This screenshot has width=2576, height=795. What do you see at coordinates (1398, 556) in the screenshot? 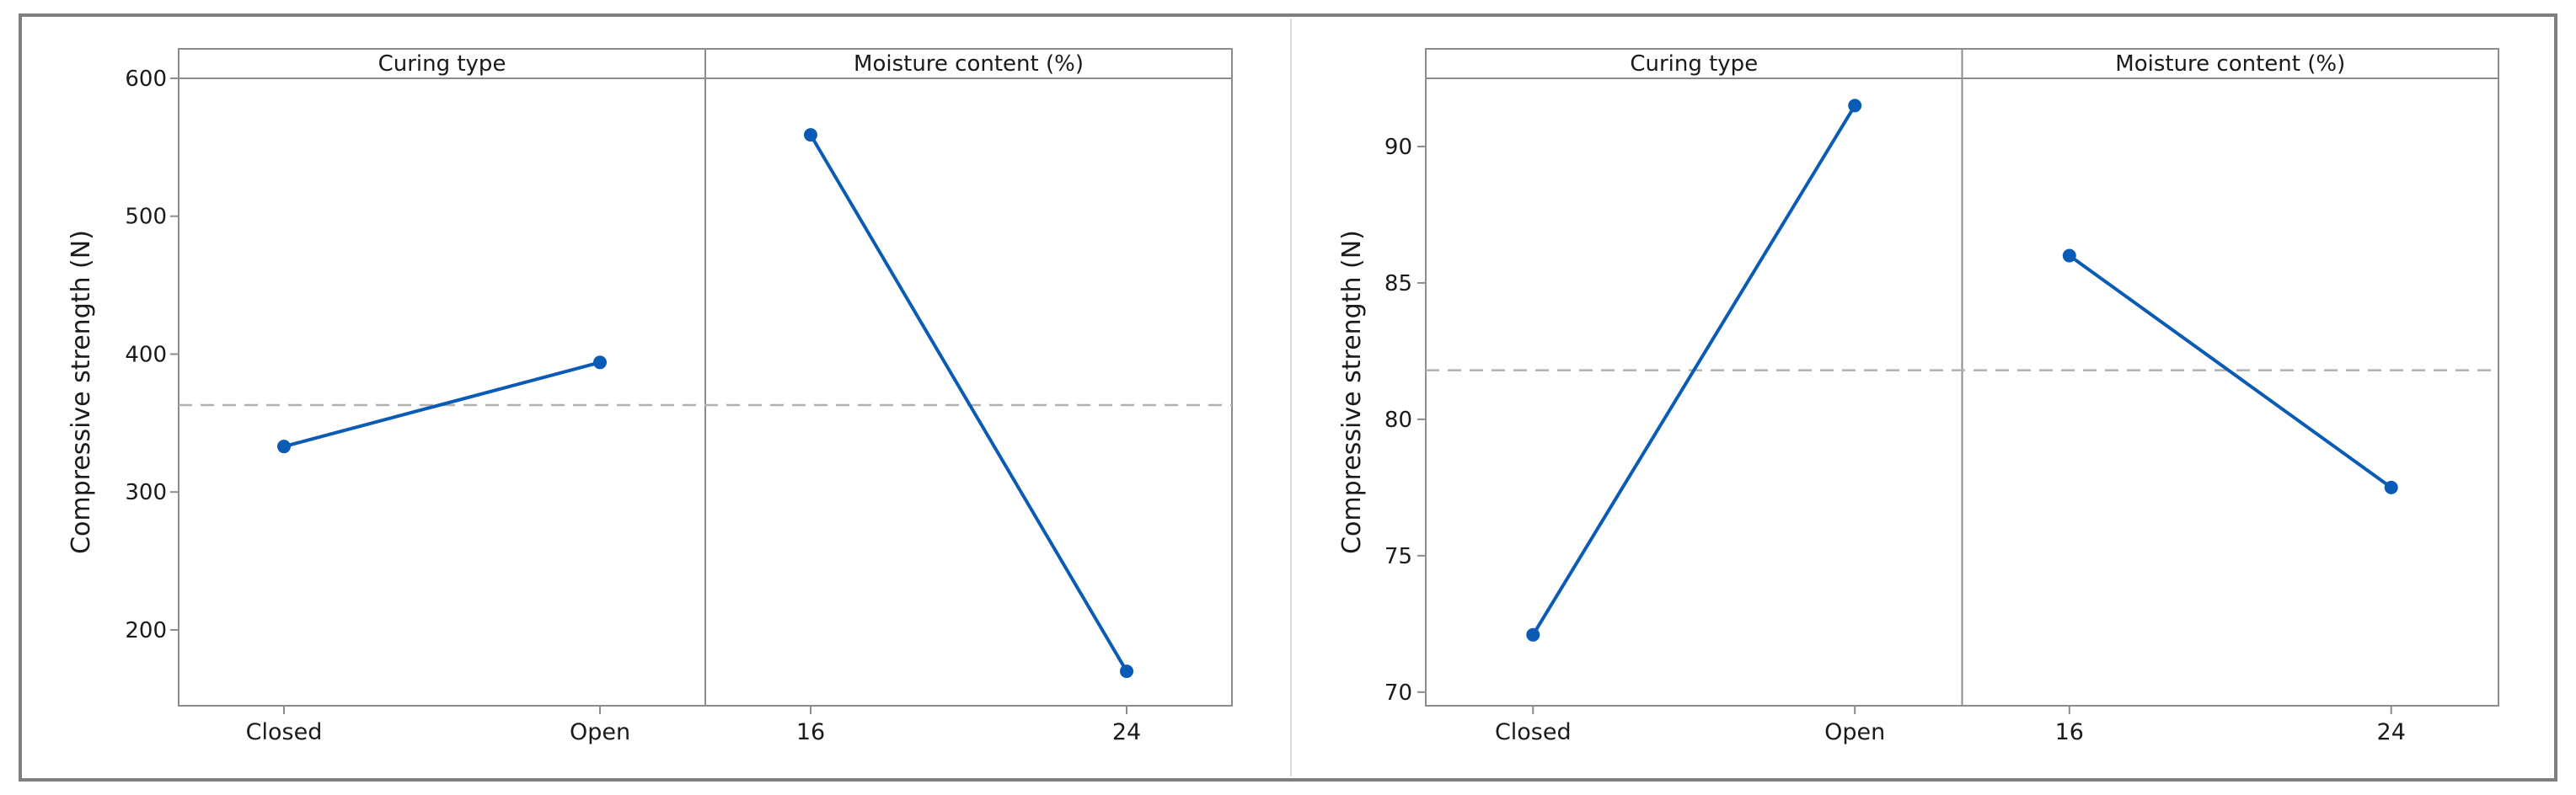
I see `y-tick-label: 75` at bounding box center [1398, 556].